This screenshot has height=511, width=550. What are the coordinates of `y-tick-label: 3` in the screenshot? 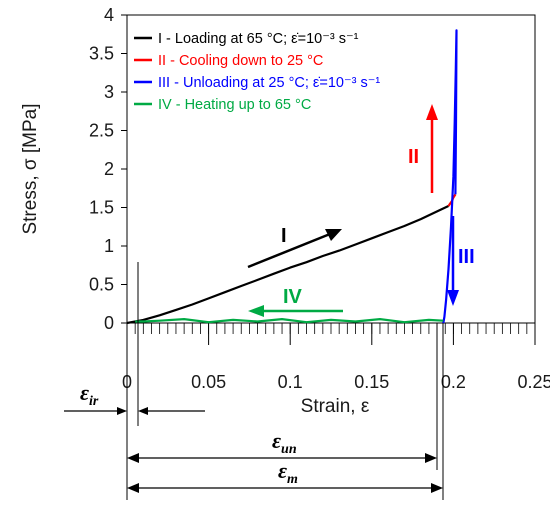 It's located at (109, 92).